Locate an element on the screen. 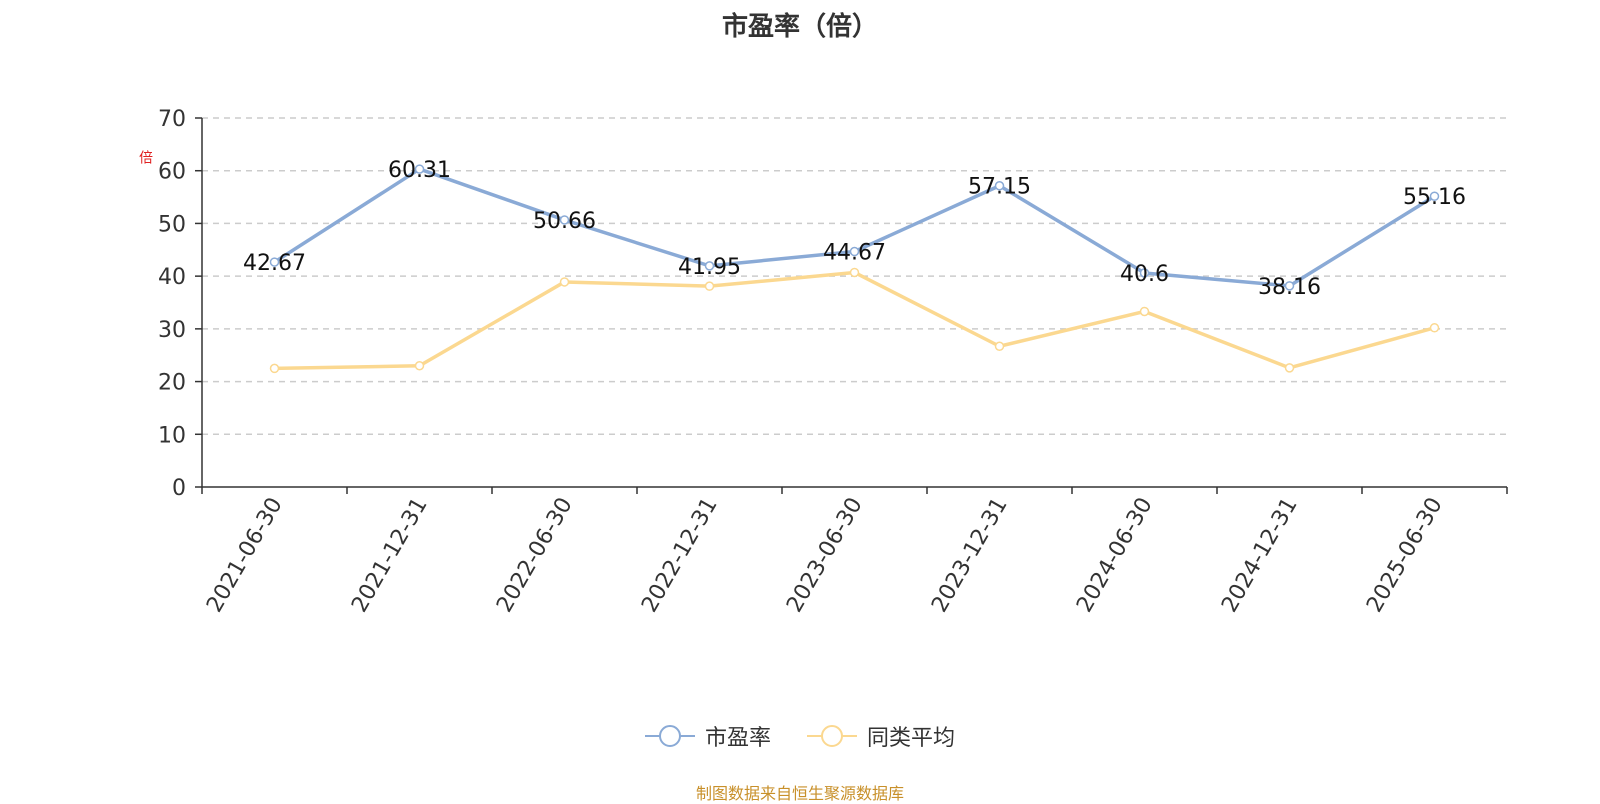 This screenshot has width=1600, height=804. legend-item-peer: 同类平均 is located at coordinates (881, 736).